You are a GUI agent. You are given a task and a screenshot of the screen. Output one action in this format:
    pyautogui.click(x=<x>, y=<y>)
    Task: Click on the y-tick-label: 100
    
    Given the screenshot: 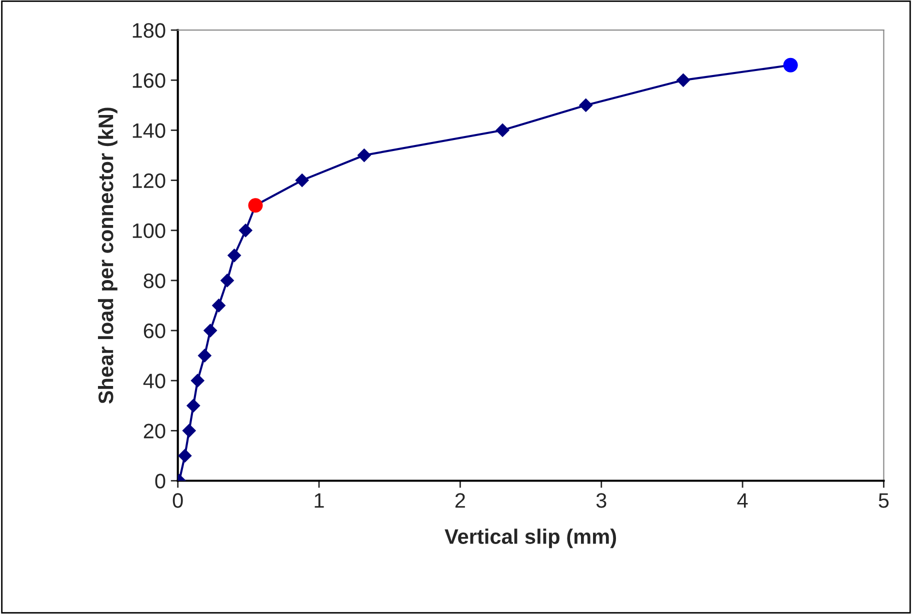 What is the action you would take?
    pyautogui.click(x=149, y=230)
    